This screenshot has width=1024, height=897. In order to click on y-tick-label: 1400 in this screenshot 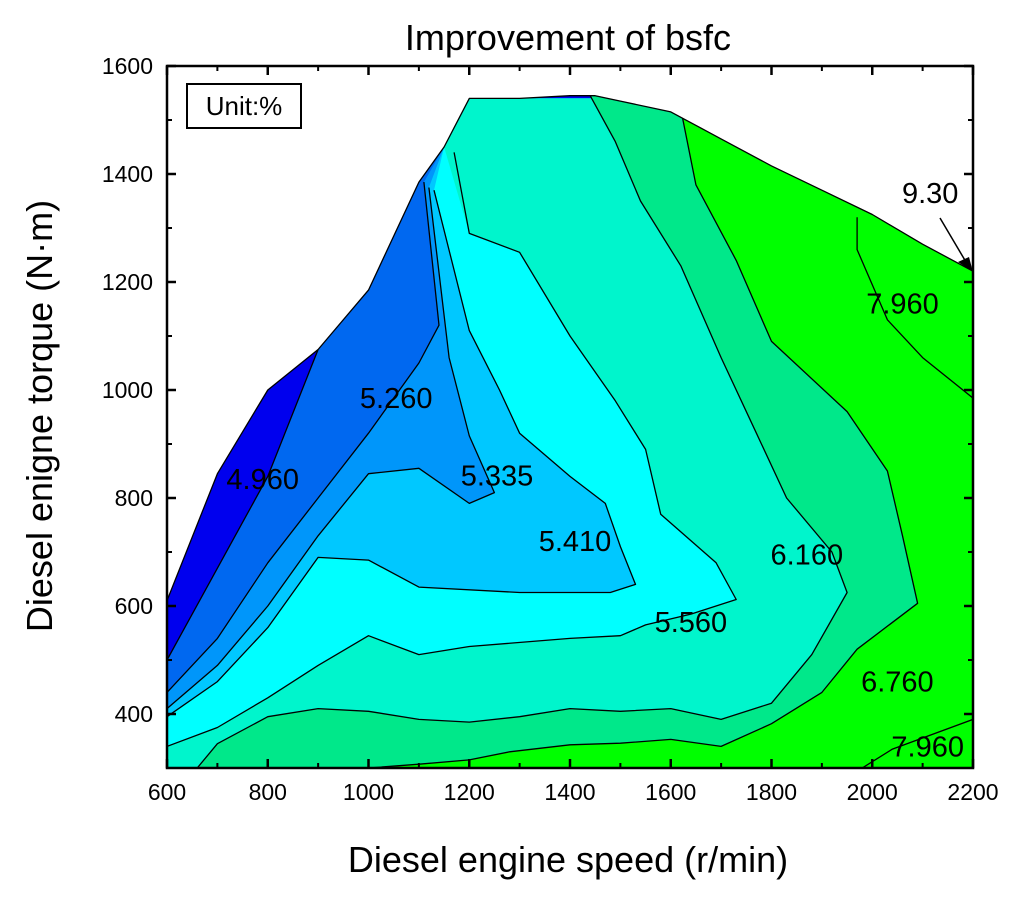, I will do `click(127, 174)`.